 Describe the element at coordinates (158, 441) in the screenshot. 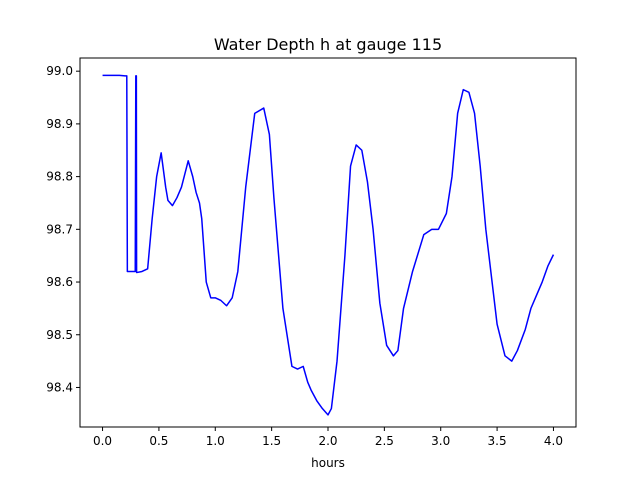

I see `x-tick-label: 0.5` at that location.